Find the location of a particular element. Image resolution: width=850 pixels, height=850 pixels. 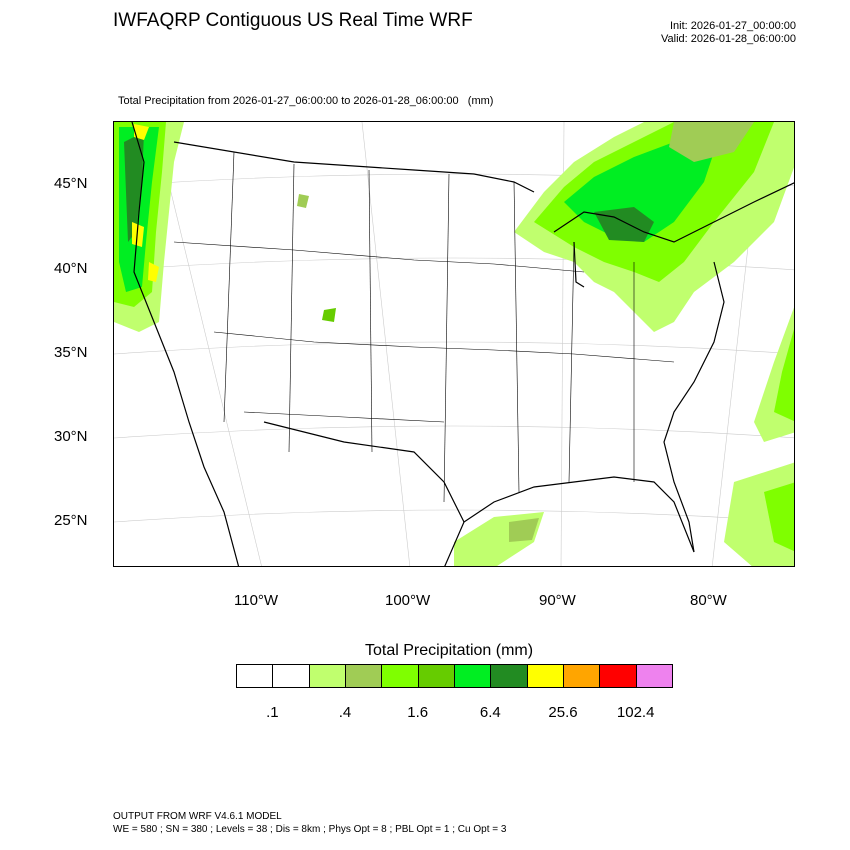

colorbar is located at coordinates (454, 676).